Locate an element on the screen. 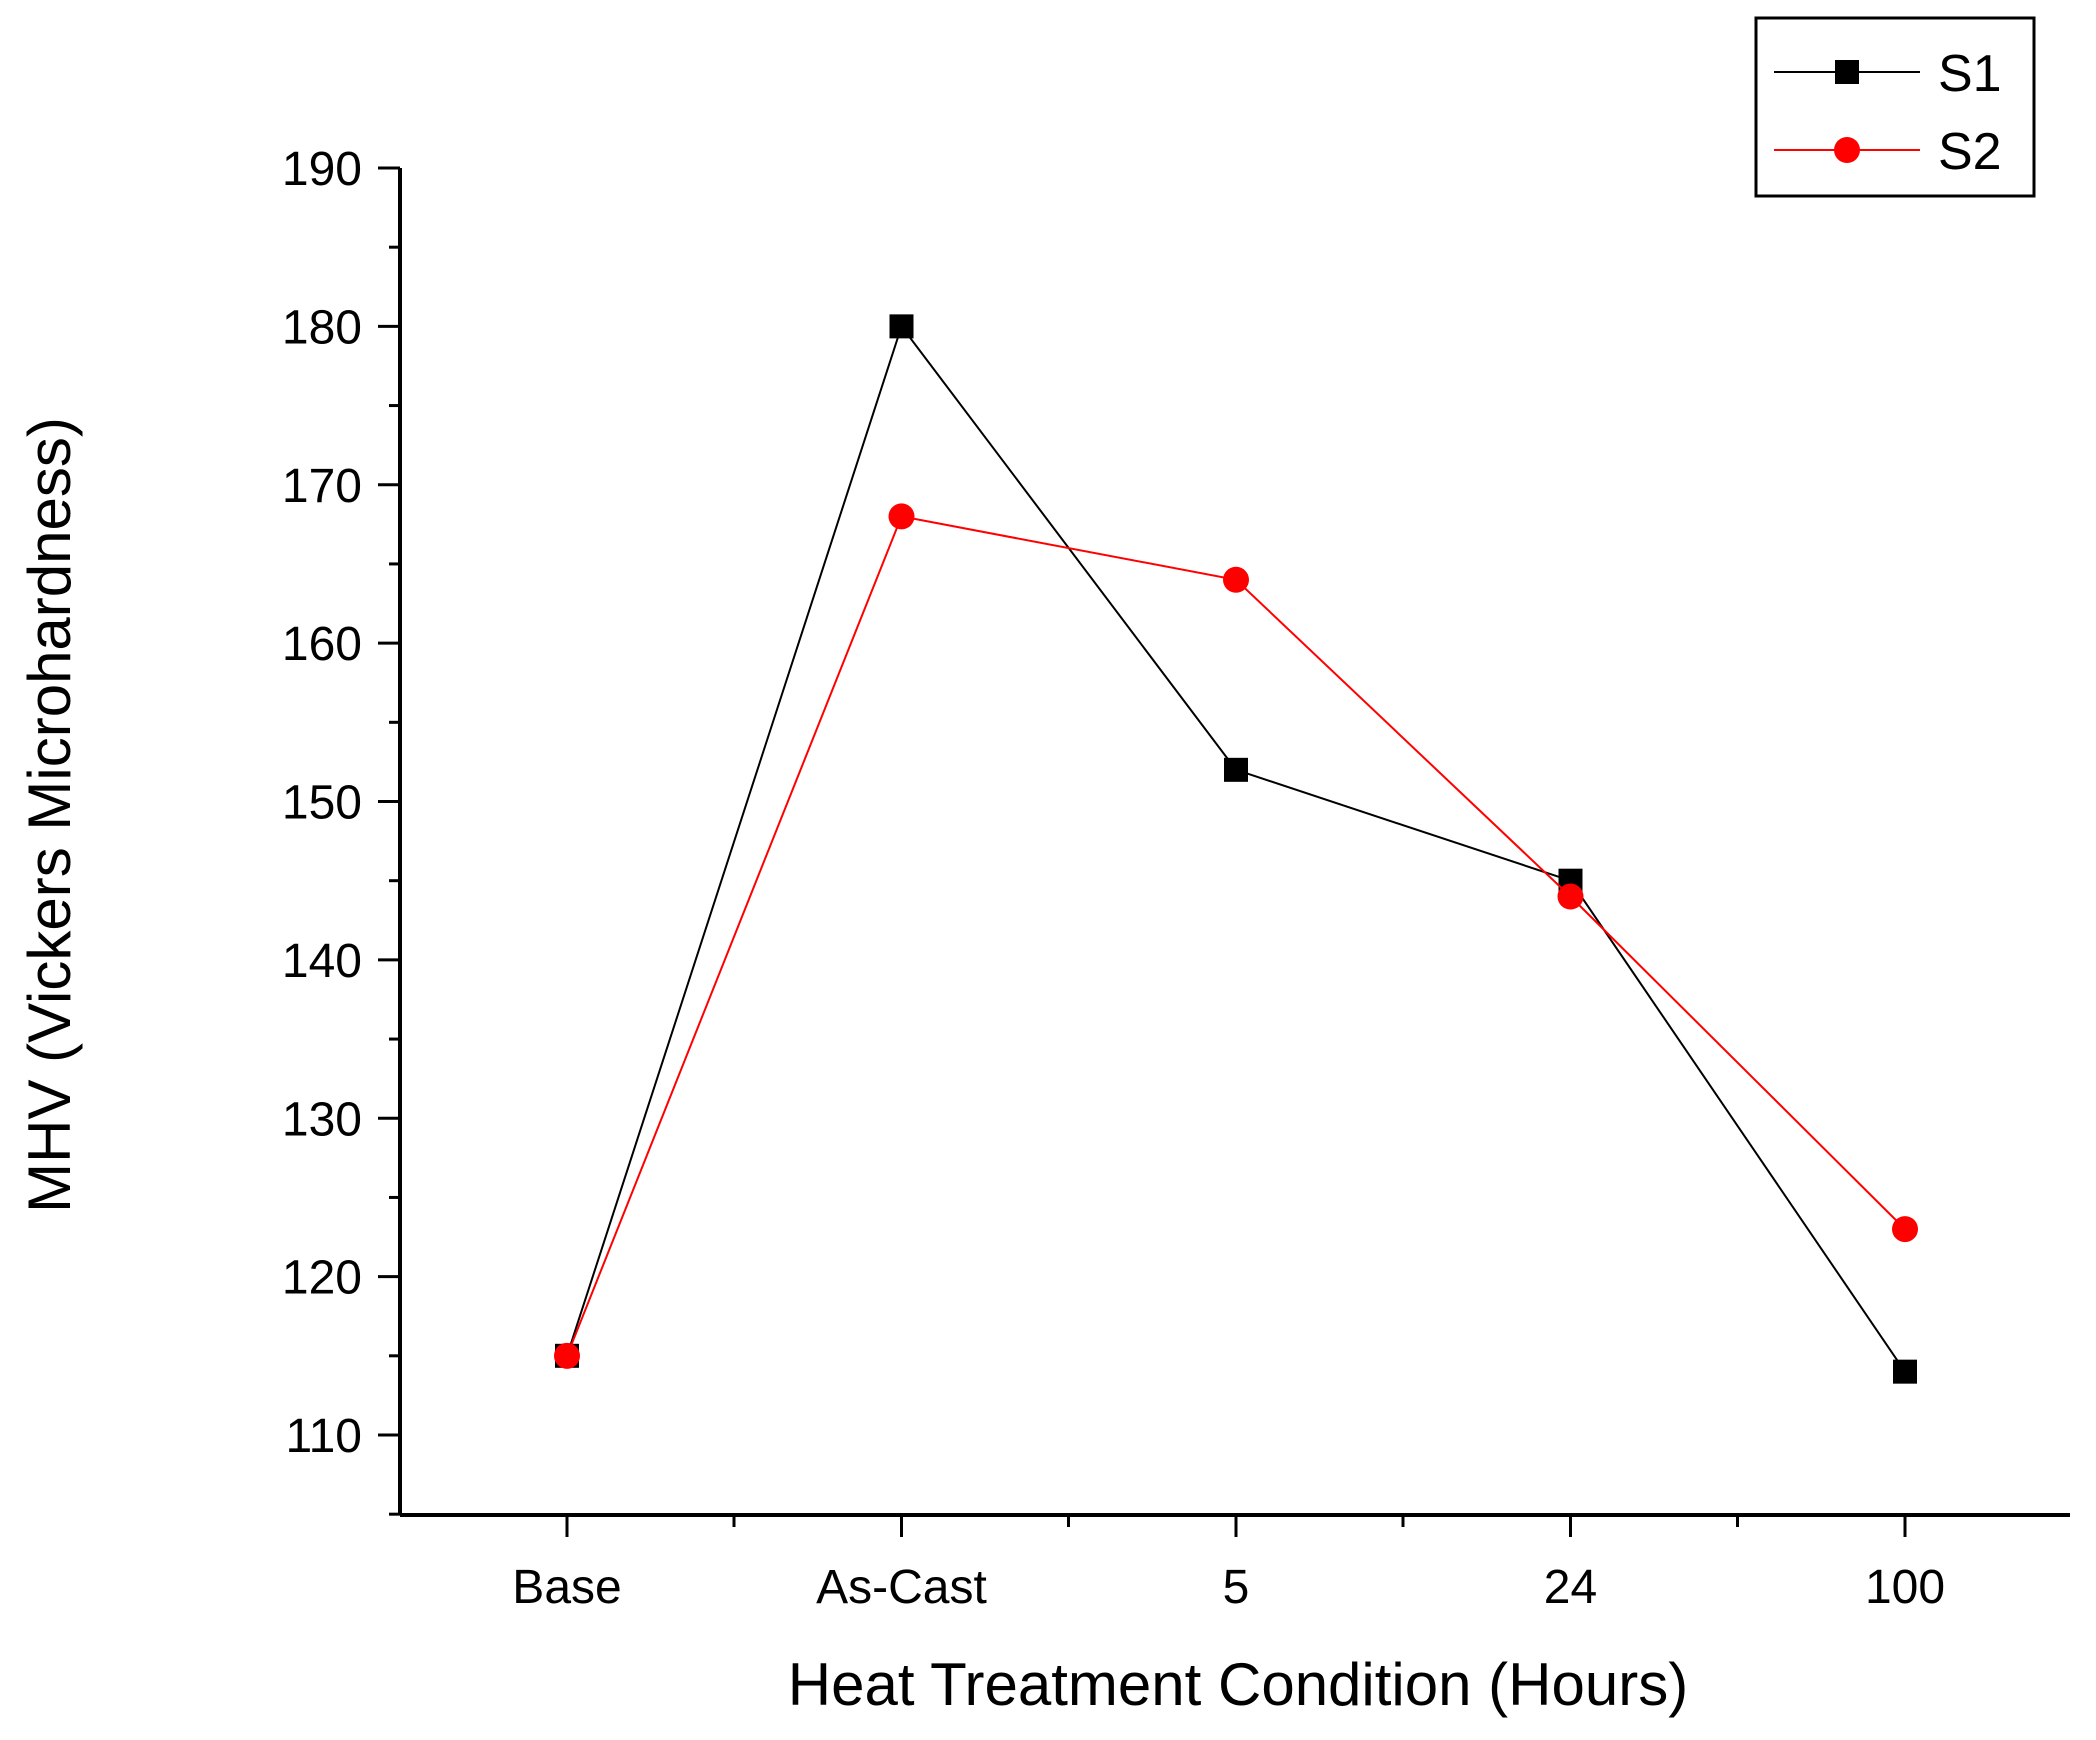 This screenshot has height=1740, width=2096. legend-item-s2: S2 is located at coordinates (1888, 152).